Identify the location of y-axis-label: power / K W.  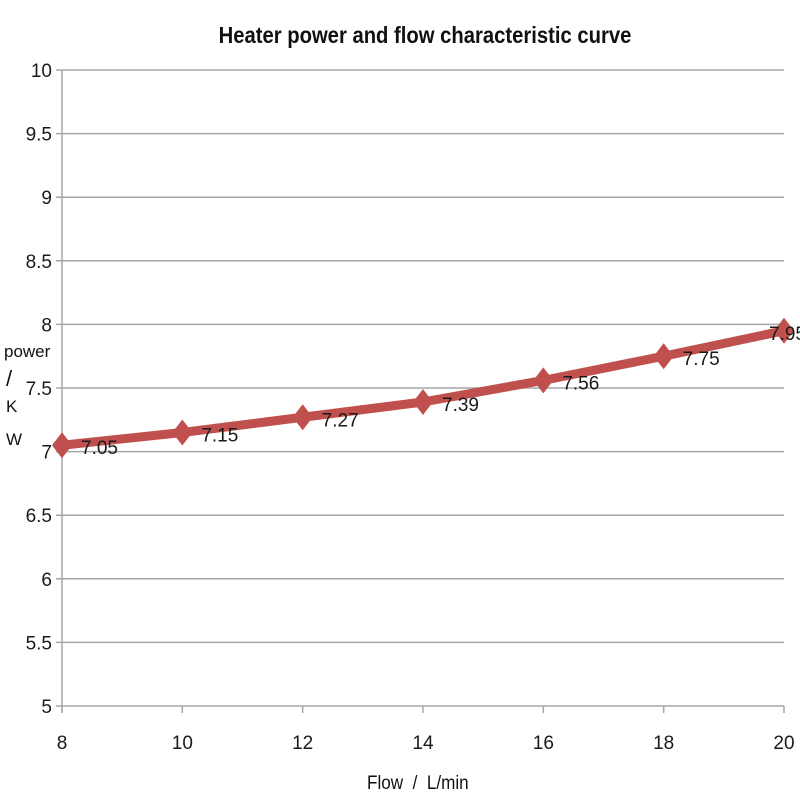
(28, 395).